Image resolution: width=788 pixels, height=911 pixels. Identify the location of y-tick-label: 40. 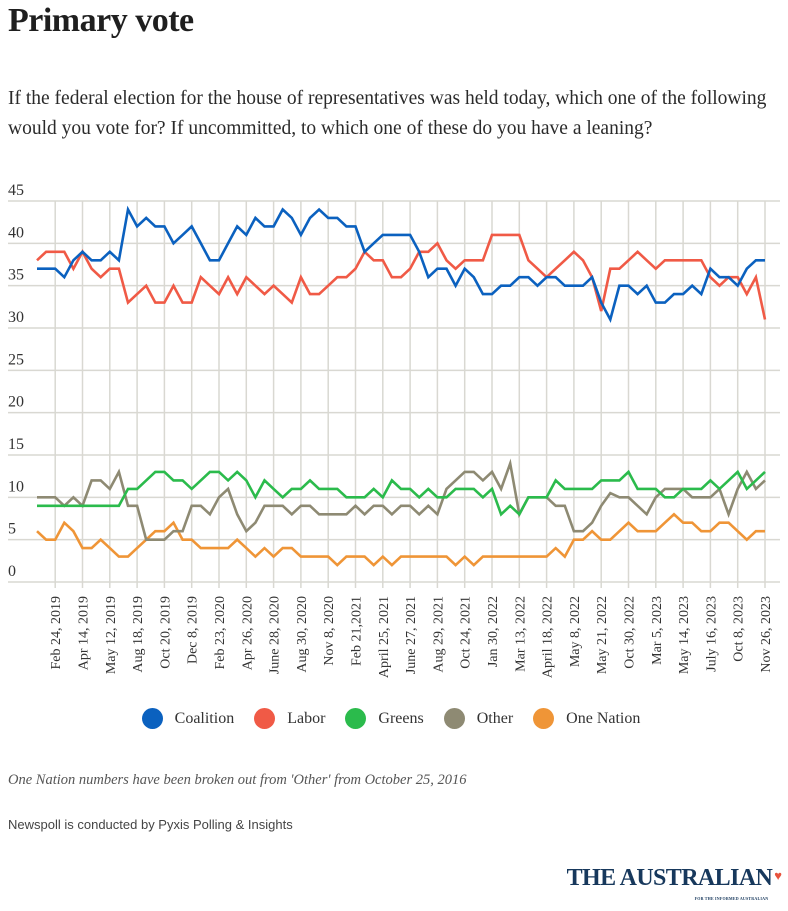
(16, 232).